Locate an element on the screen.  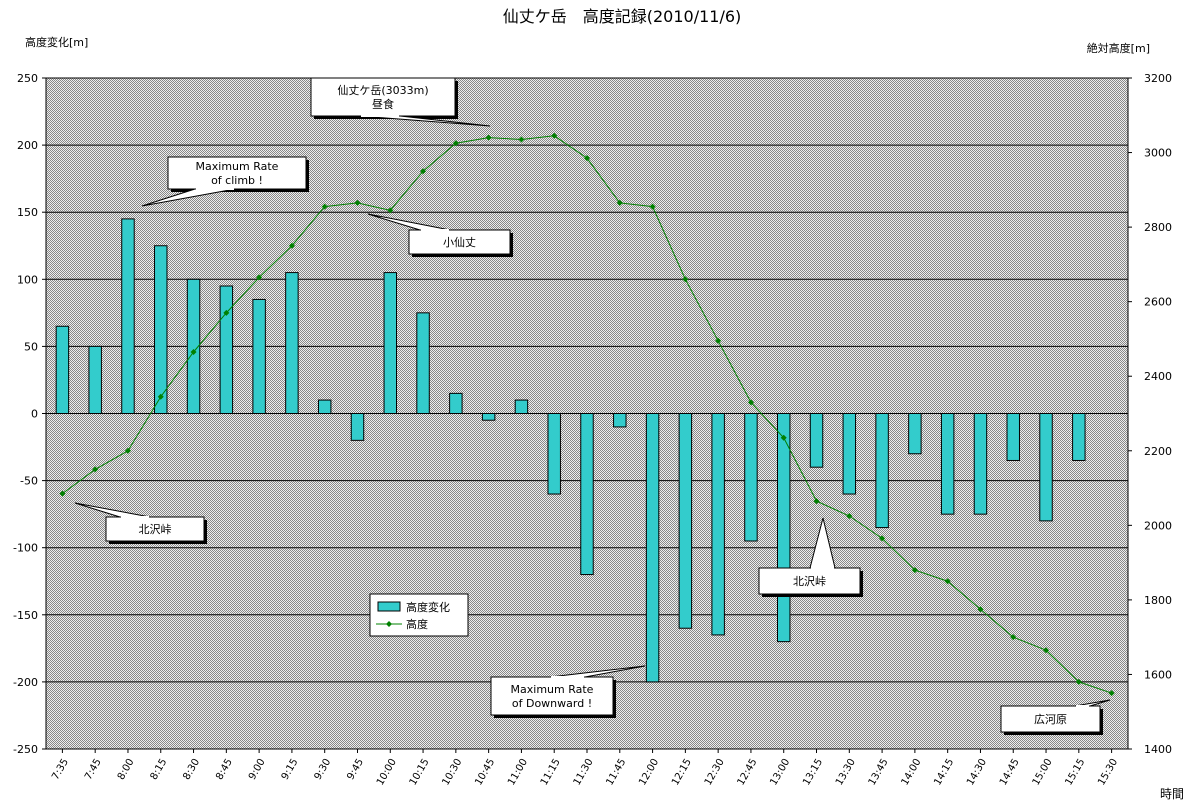
x-tick-label: 7:35 is located at coordinates (60, 769).